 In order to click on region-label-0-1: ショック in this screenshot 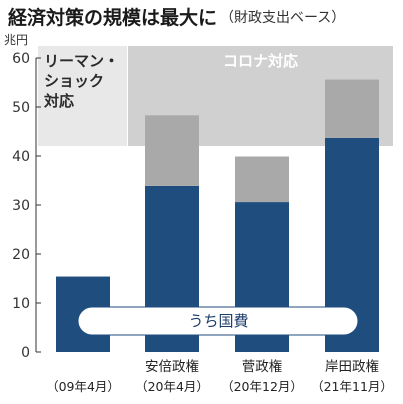, I will do `click(74, 81)`.